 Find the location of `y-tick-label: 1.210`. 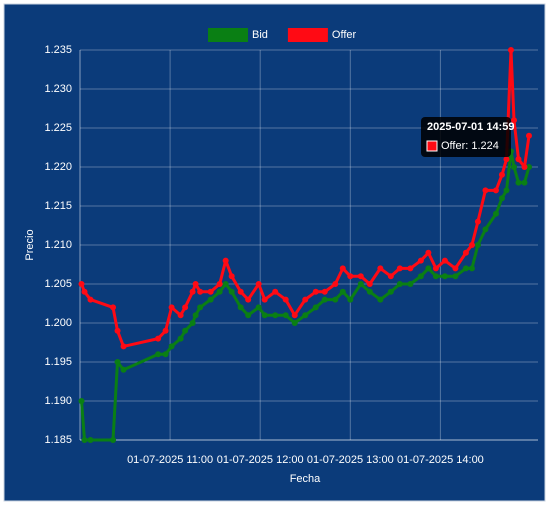

y-tick-label: 1.210 is located at coordinates (58, 245).